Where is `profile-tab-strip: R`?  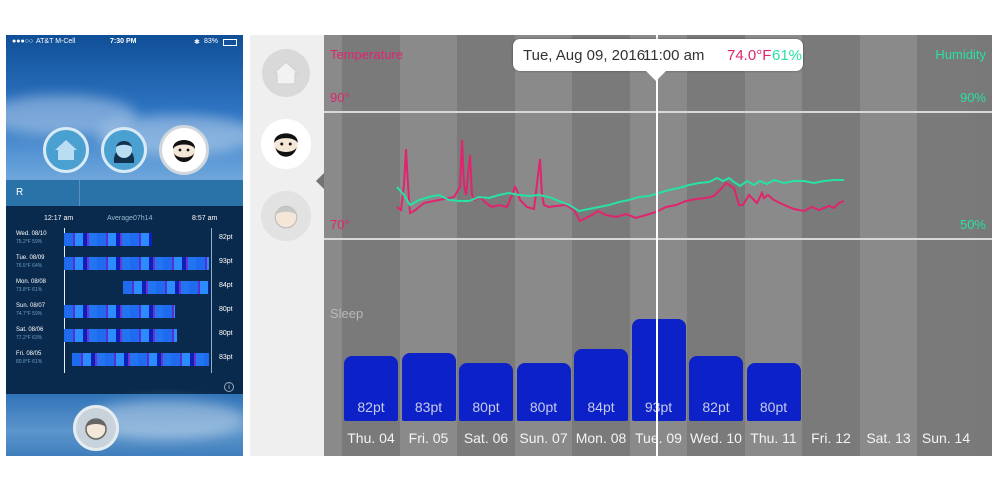 profile-tab-strip: R is located at coordinates (124, 193).